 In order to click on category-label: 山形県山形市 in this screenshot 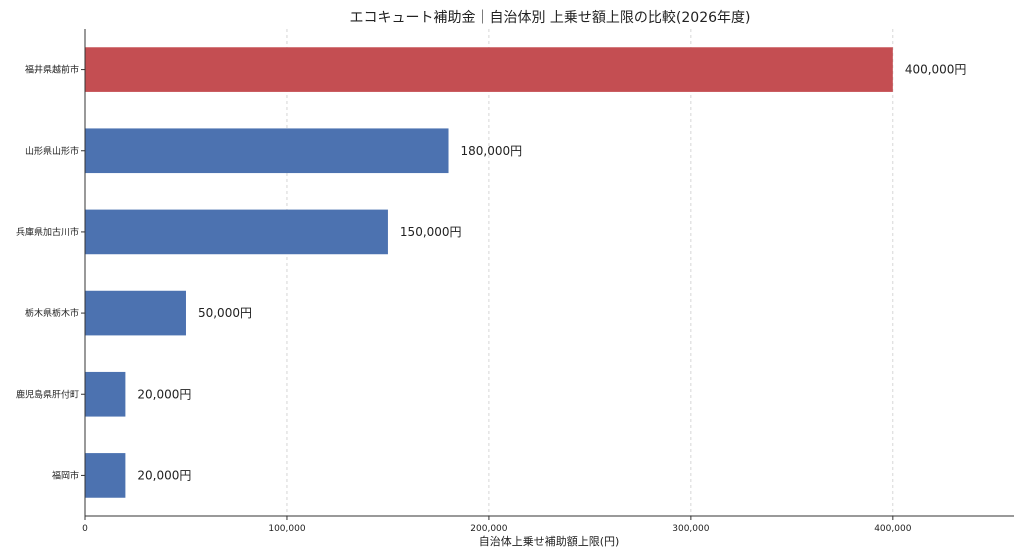, I will do `click(52, 151)`.